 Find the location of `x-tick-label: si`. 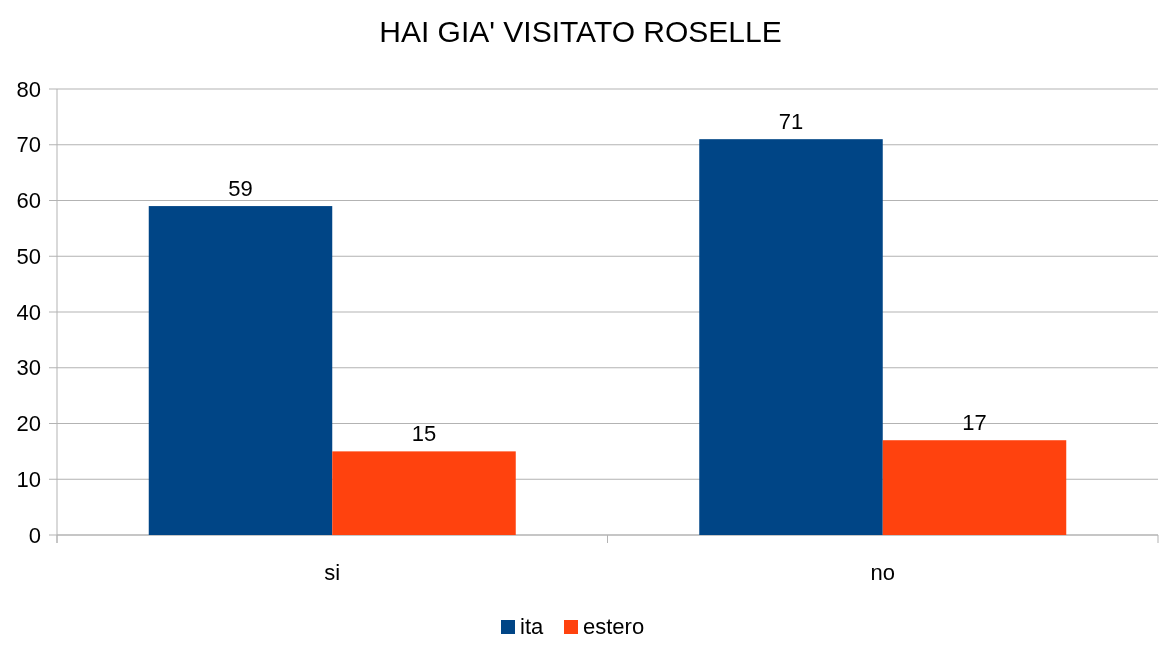

x-tick-label: si is located at coordinates (332, 572).